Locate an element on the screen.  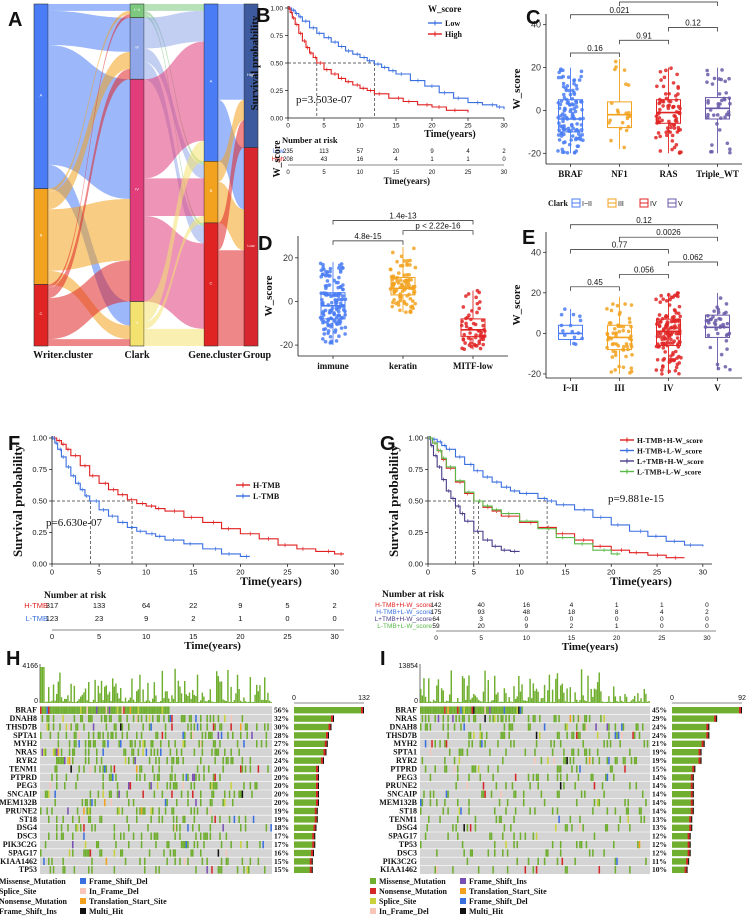
legend-label: Translation_Start_Site is located at coordinates (508, 891).